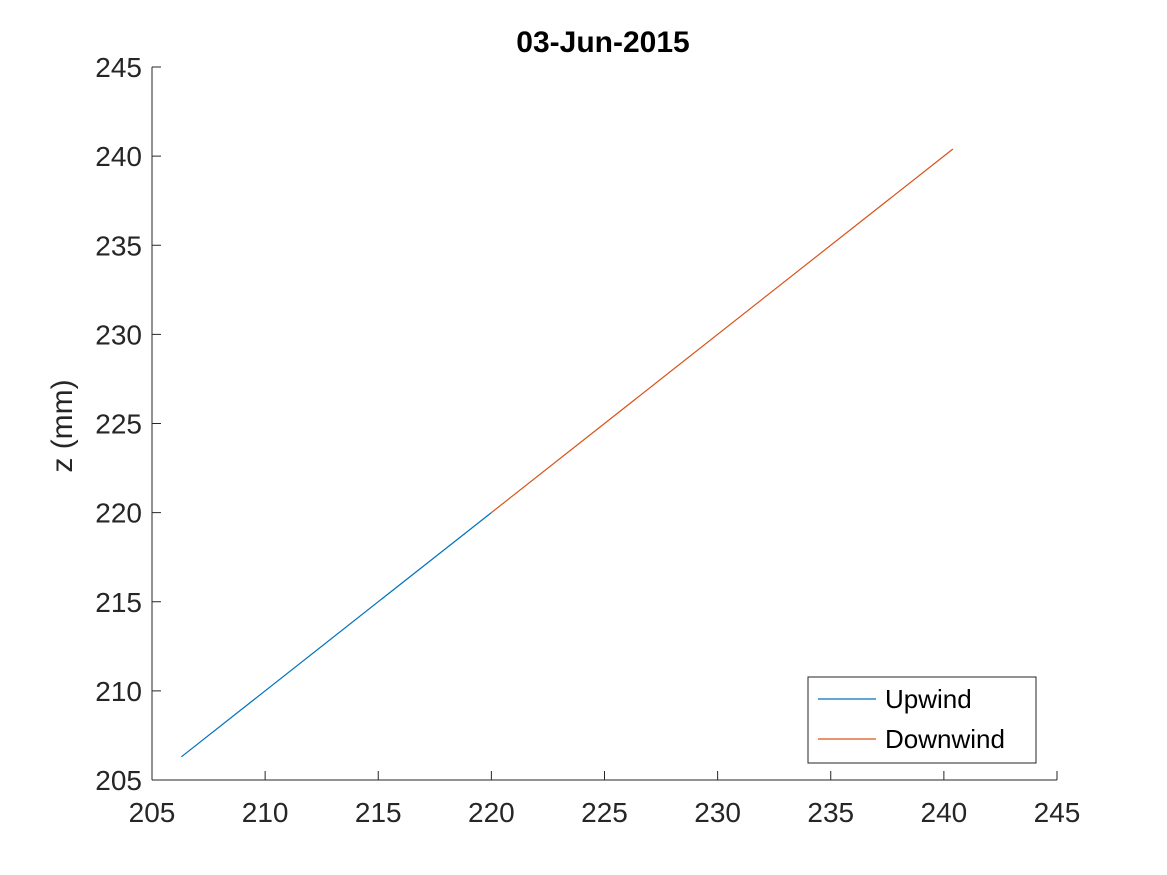 Image resolution: width=1167 pixels, height=875 pixels. I want to click on legend-box, so click(922, 720).